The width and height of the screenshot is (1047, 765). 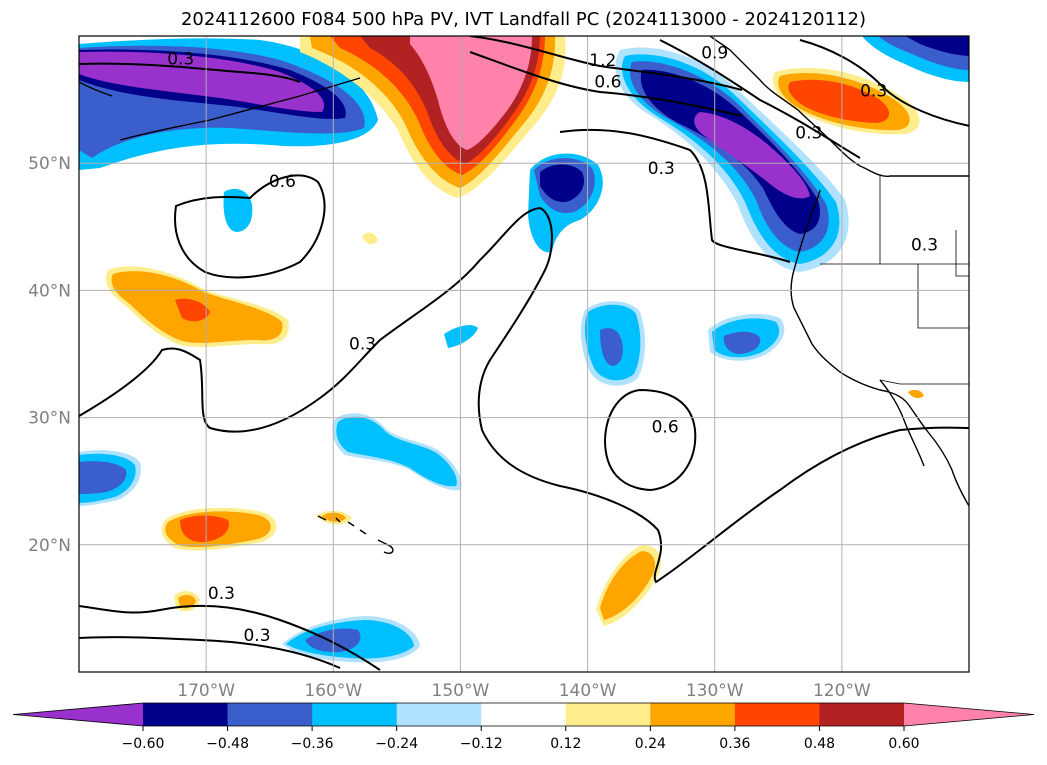 I want to click on colorbar-tick-label: 0.12, so click(x=565, y=744).